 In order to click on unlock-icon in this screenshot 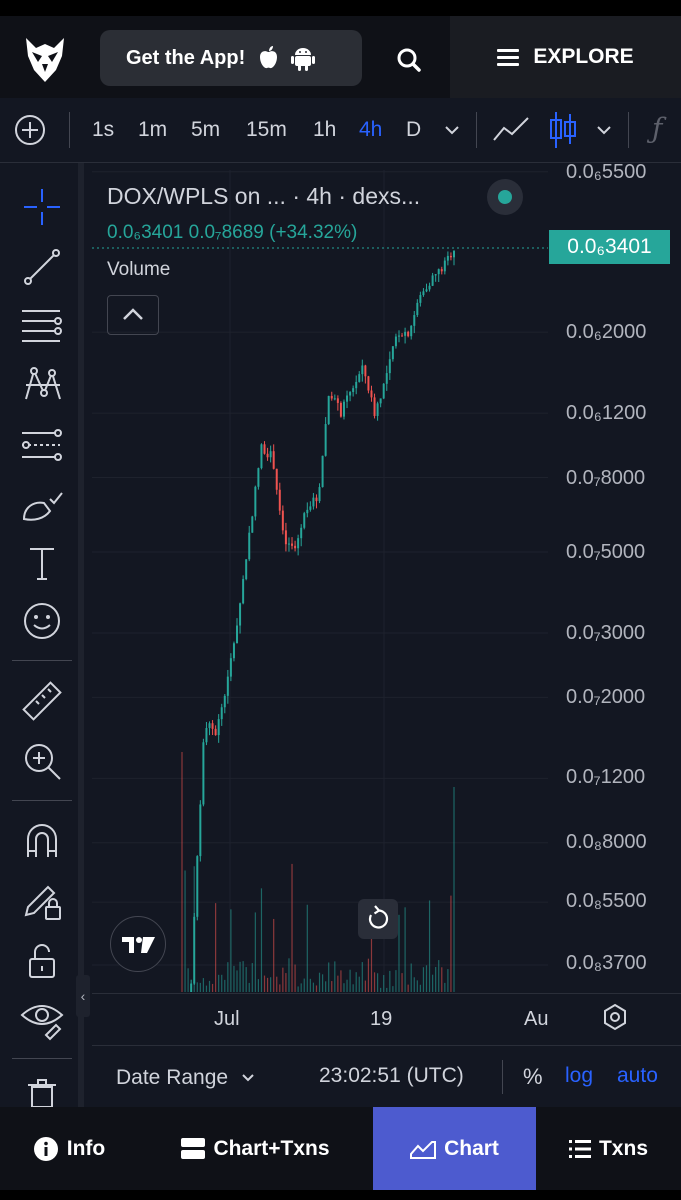, I will do `click(42, 961)`.